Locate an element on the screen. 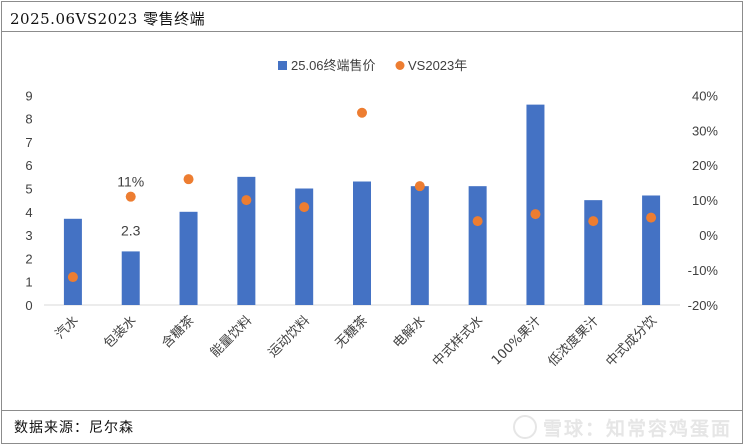 The image size is (746, 447). y-right-tick-label: 10% is located at coordinates (705, 200).